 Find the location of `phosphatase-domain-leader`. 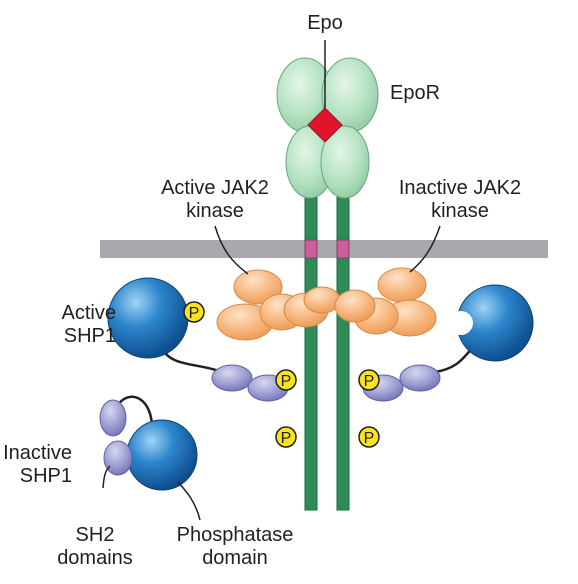

phosphatase-domain-leader is located at coordinates (189, 501).